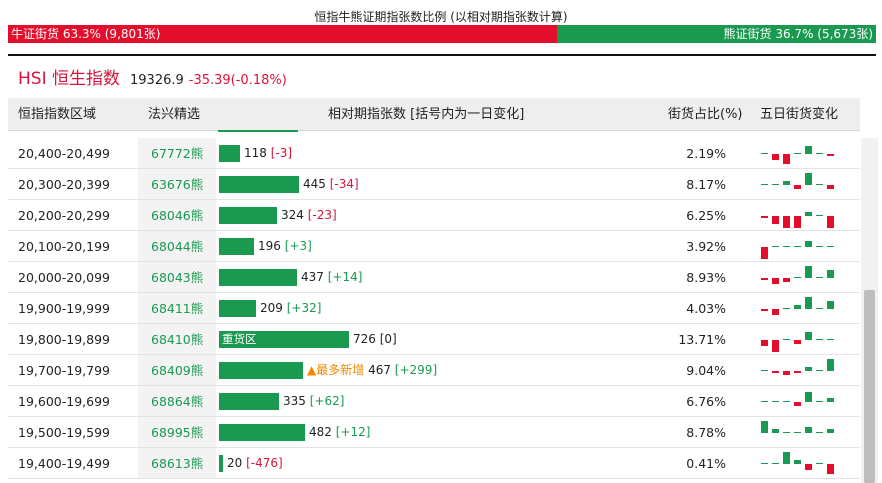  I want to click on row-pick-link: 68044熊, so click(177, 246).